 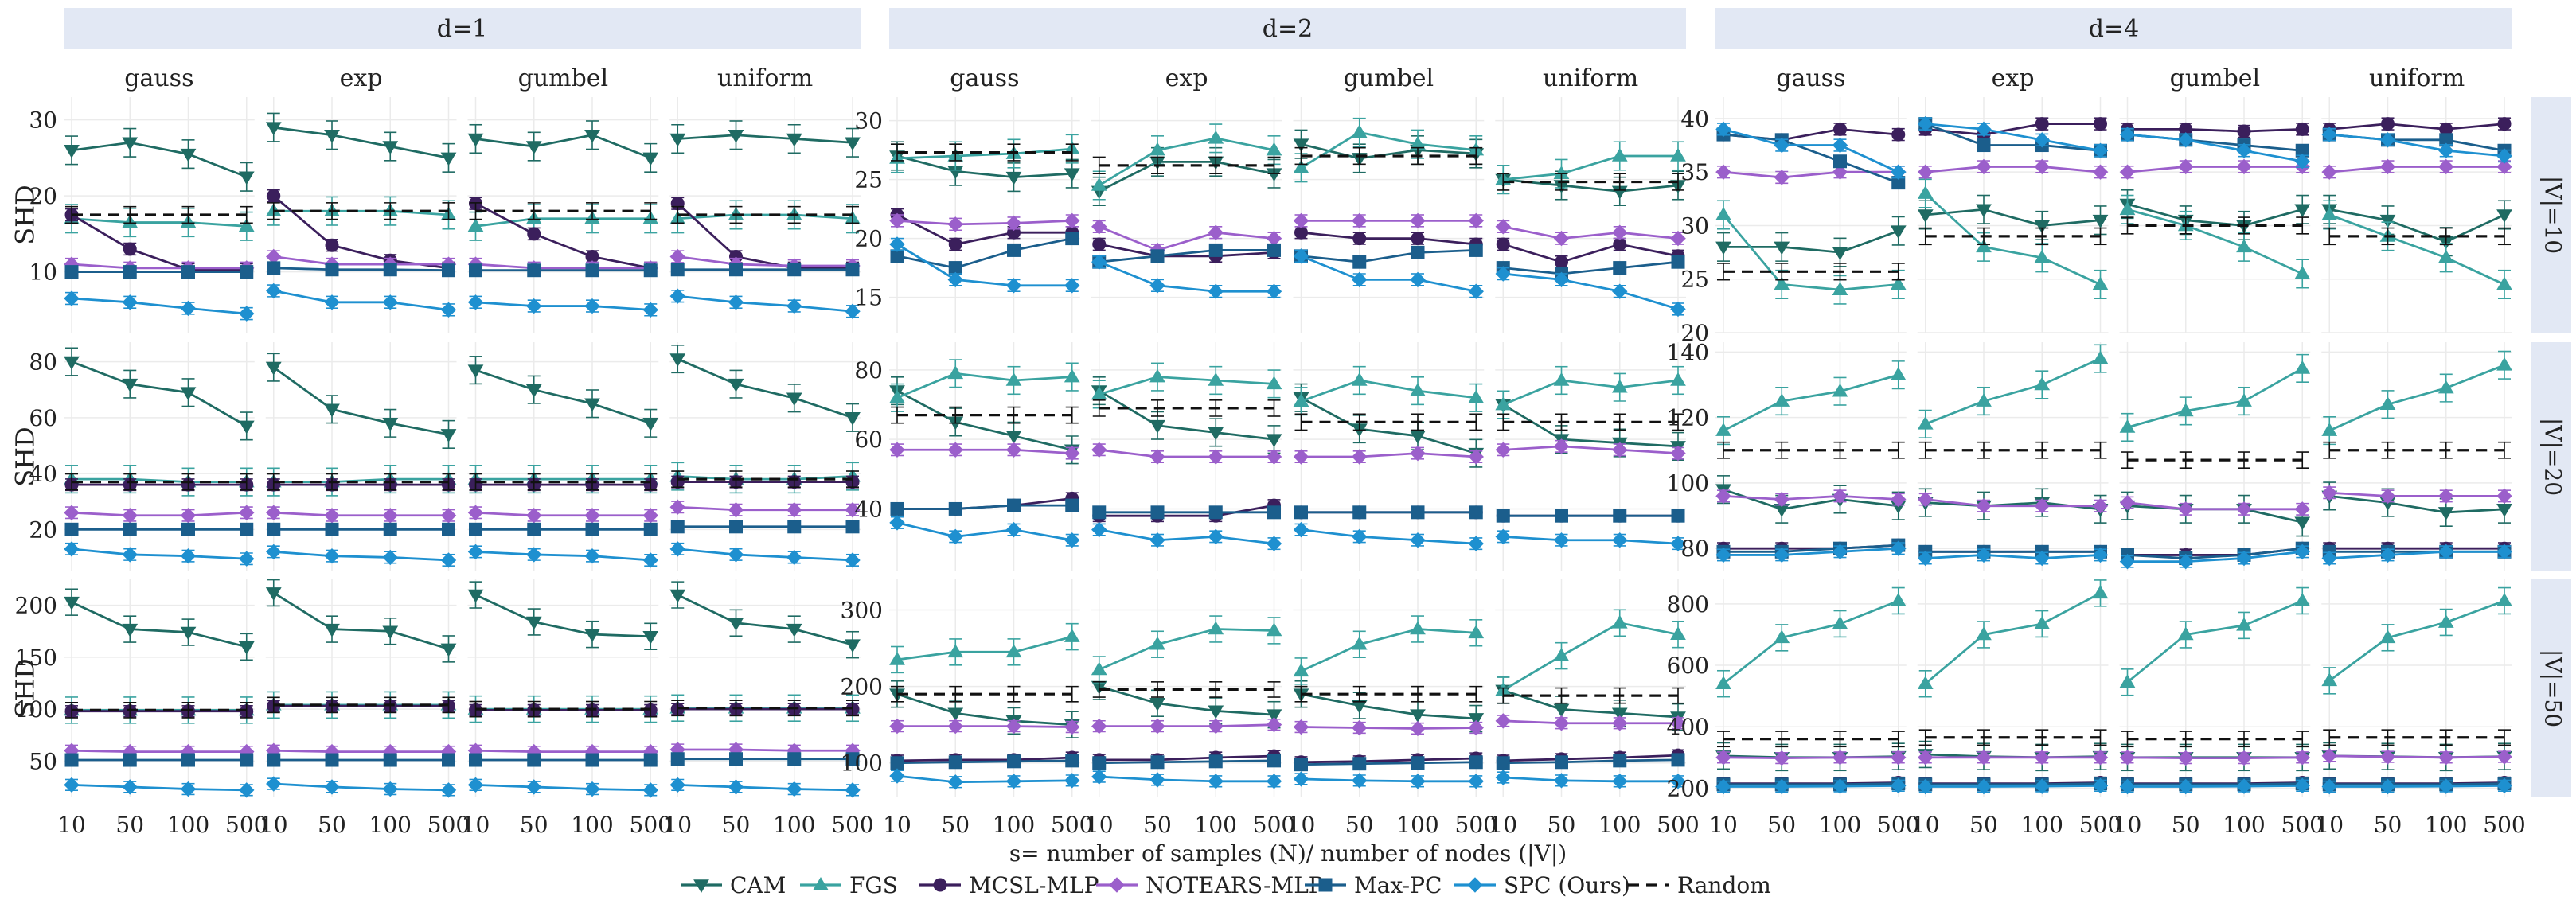 I want to click on point-mcsl-mlp, so click(x=1359, y=239).